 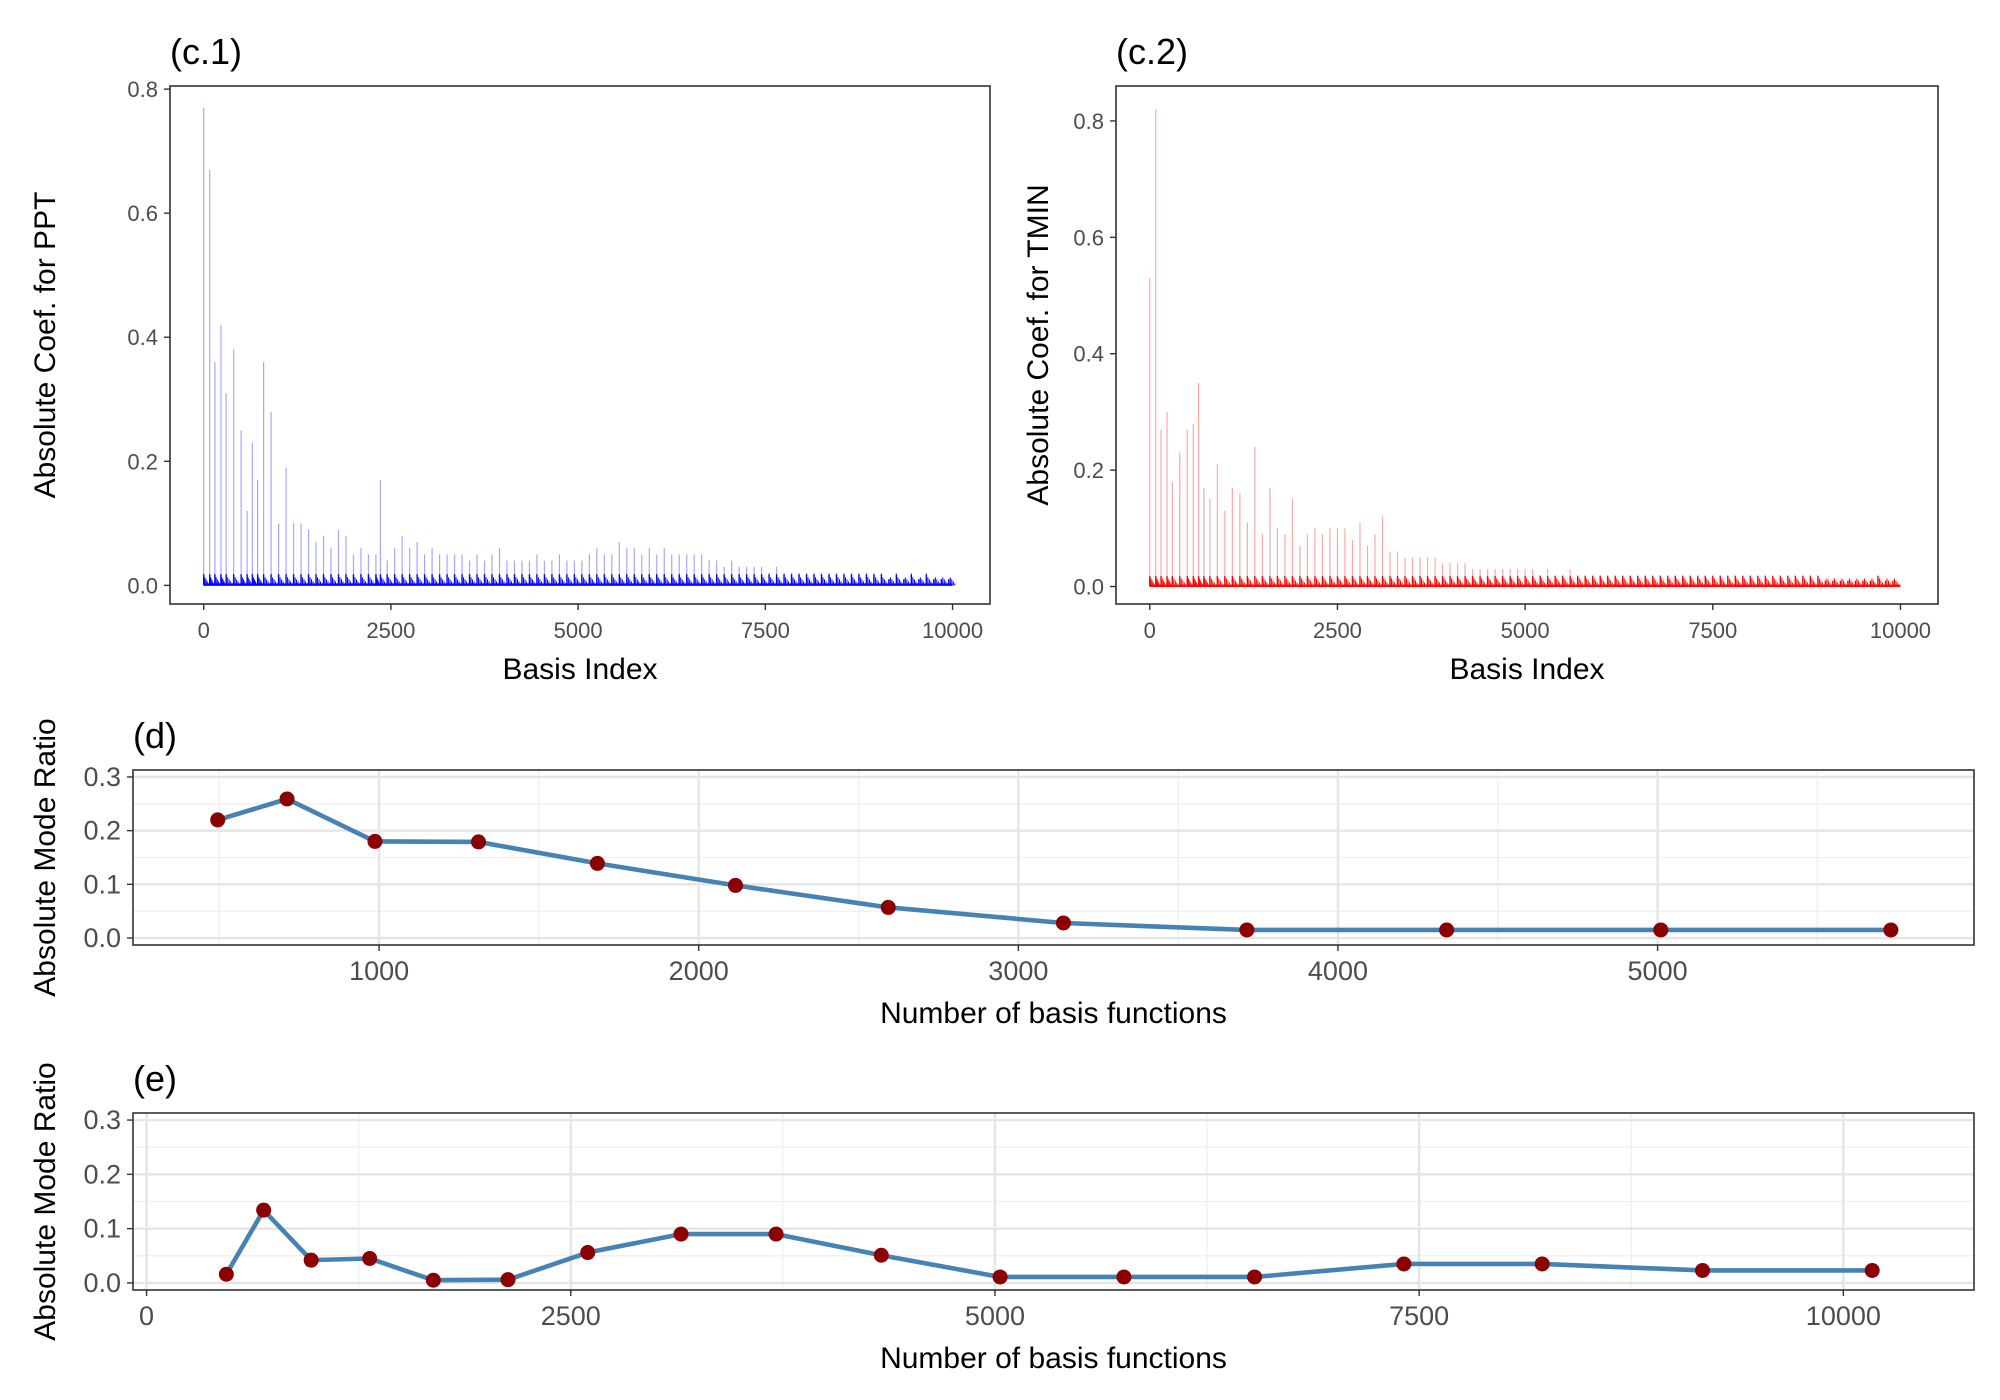 What do you see at coordinates (1152, 51) in the screenshot?
I see `panel-label: (c.2)` at bounding box center [1152, 51].